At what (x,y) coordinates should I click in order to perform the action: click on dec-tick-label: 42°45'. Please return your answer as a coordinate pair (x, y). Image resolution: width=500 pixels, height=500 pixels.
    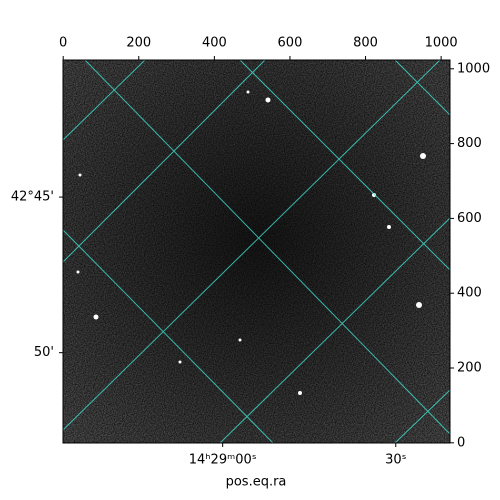
    Looking at the image, I should click on (32, 197).